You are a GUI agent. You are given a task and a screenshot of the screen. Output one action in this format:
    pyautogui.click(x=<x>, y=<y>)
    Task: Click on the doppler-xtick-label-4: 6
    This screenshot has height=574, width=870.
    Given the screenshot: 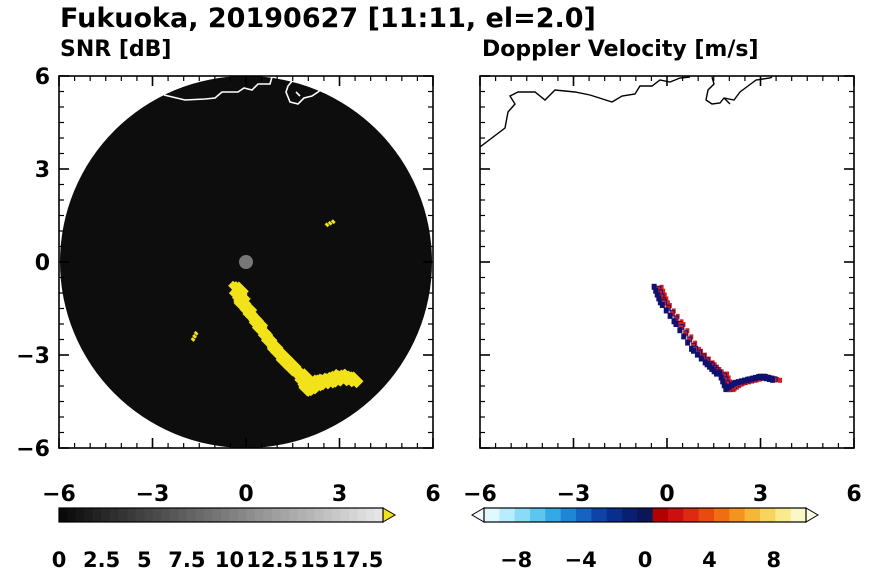 What is the action you would take?
    pyautogui.click(x=853, y=494)
    